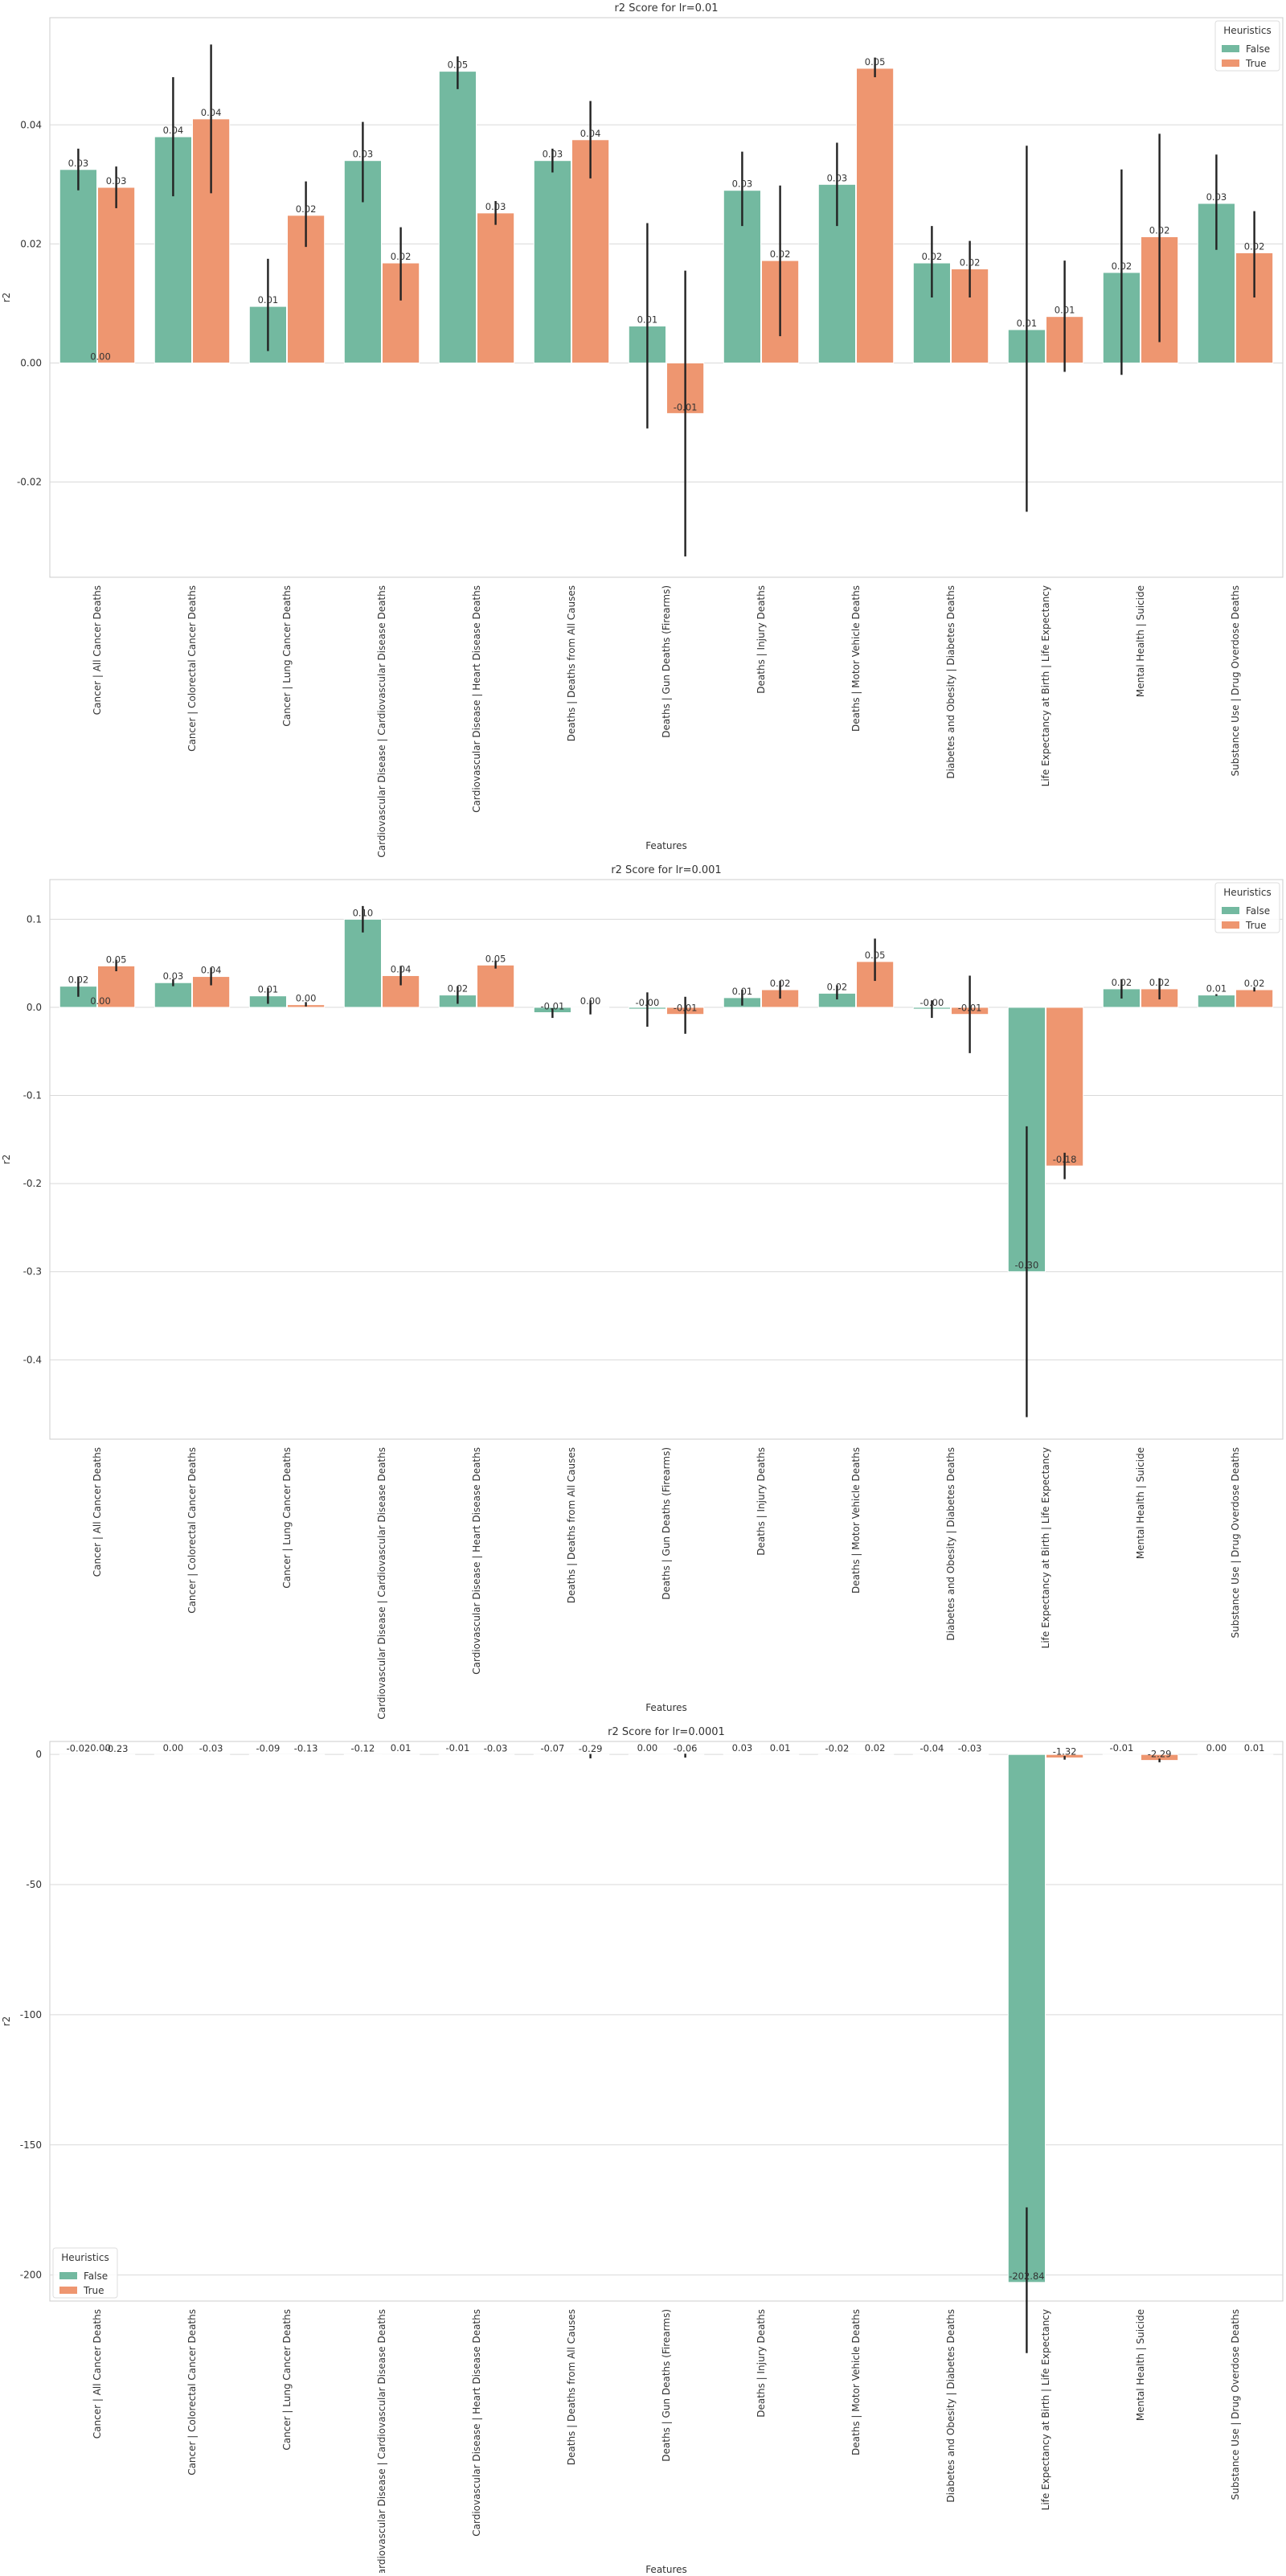 Image resolution: width=1286 pixels, height=2576 pixels. What do you see at coordinates (32, 1272) in the screenshot?
I see `y-tick-label: -0.3` at bounding box center [32, 1272].